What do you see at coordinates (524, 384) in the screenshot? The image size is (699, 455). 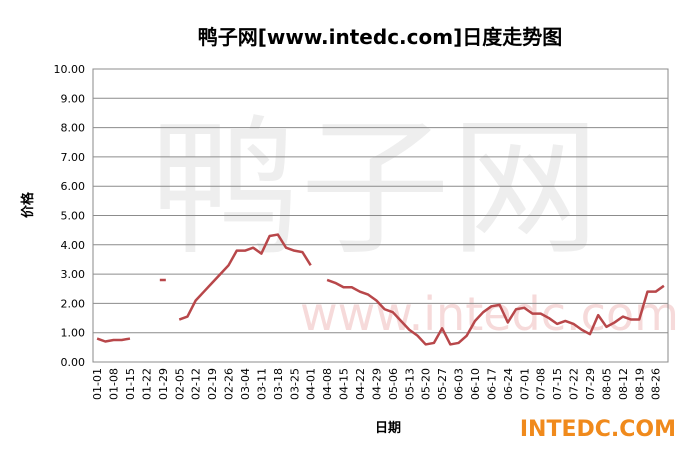 I see `x-tick-label: 07-01` at bounding box center [524, 384].